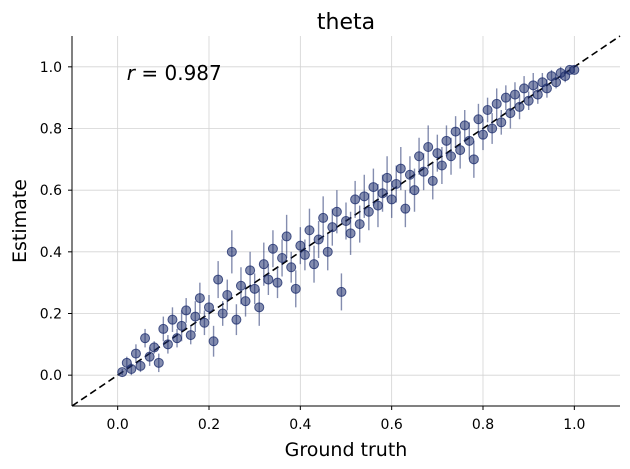  Describe the element at coordinates (178, 73) in the screenshot. I see `annotation-value: = 0.987` at that location.